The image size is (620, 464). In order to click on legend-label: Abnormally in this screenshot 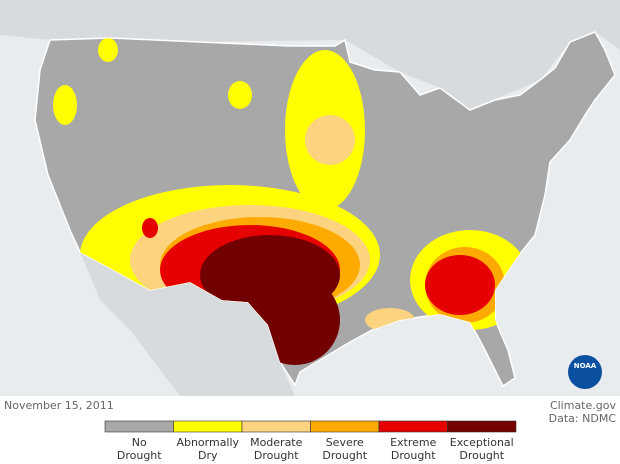, I will do `click(207, 442)`.